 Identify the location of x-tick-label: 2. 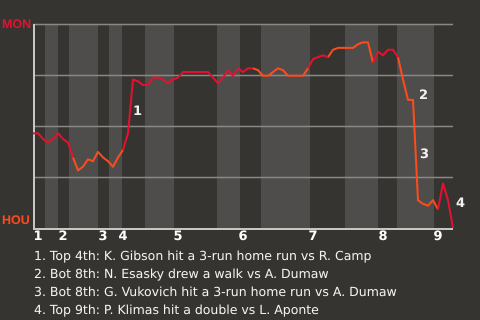
(63, 236).